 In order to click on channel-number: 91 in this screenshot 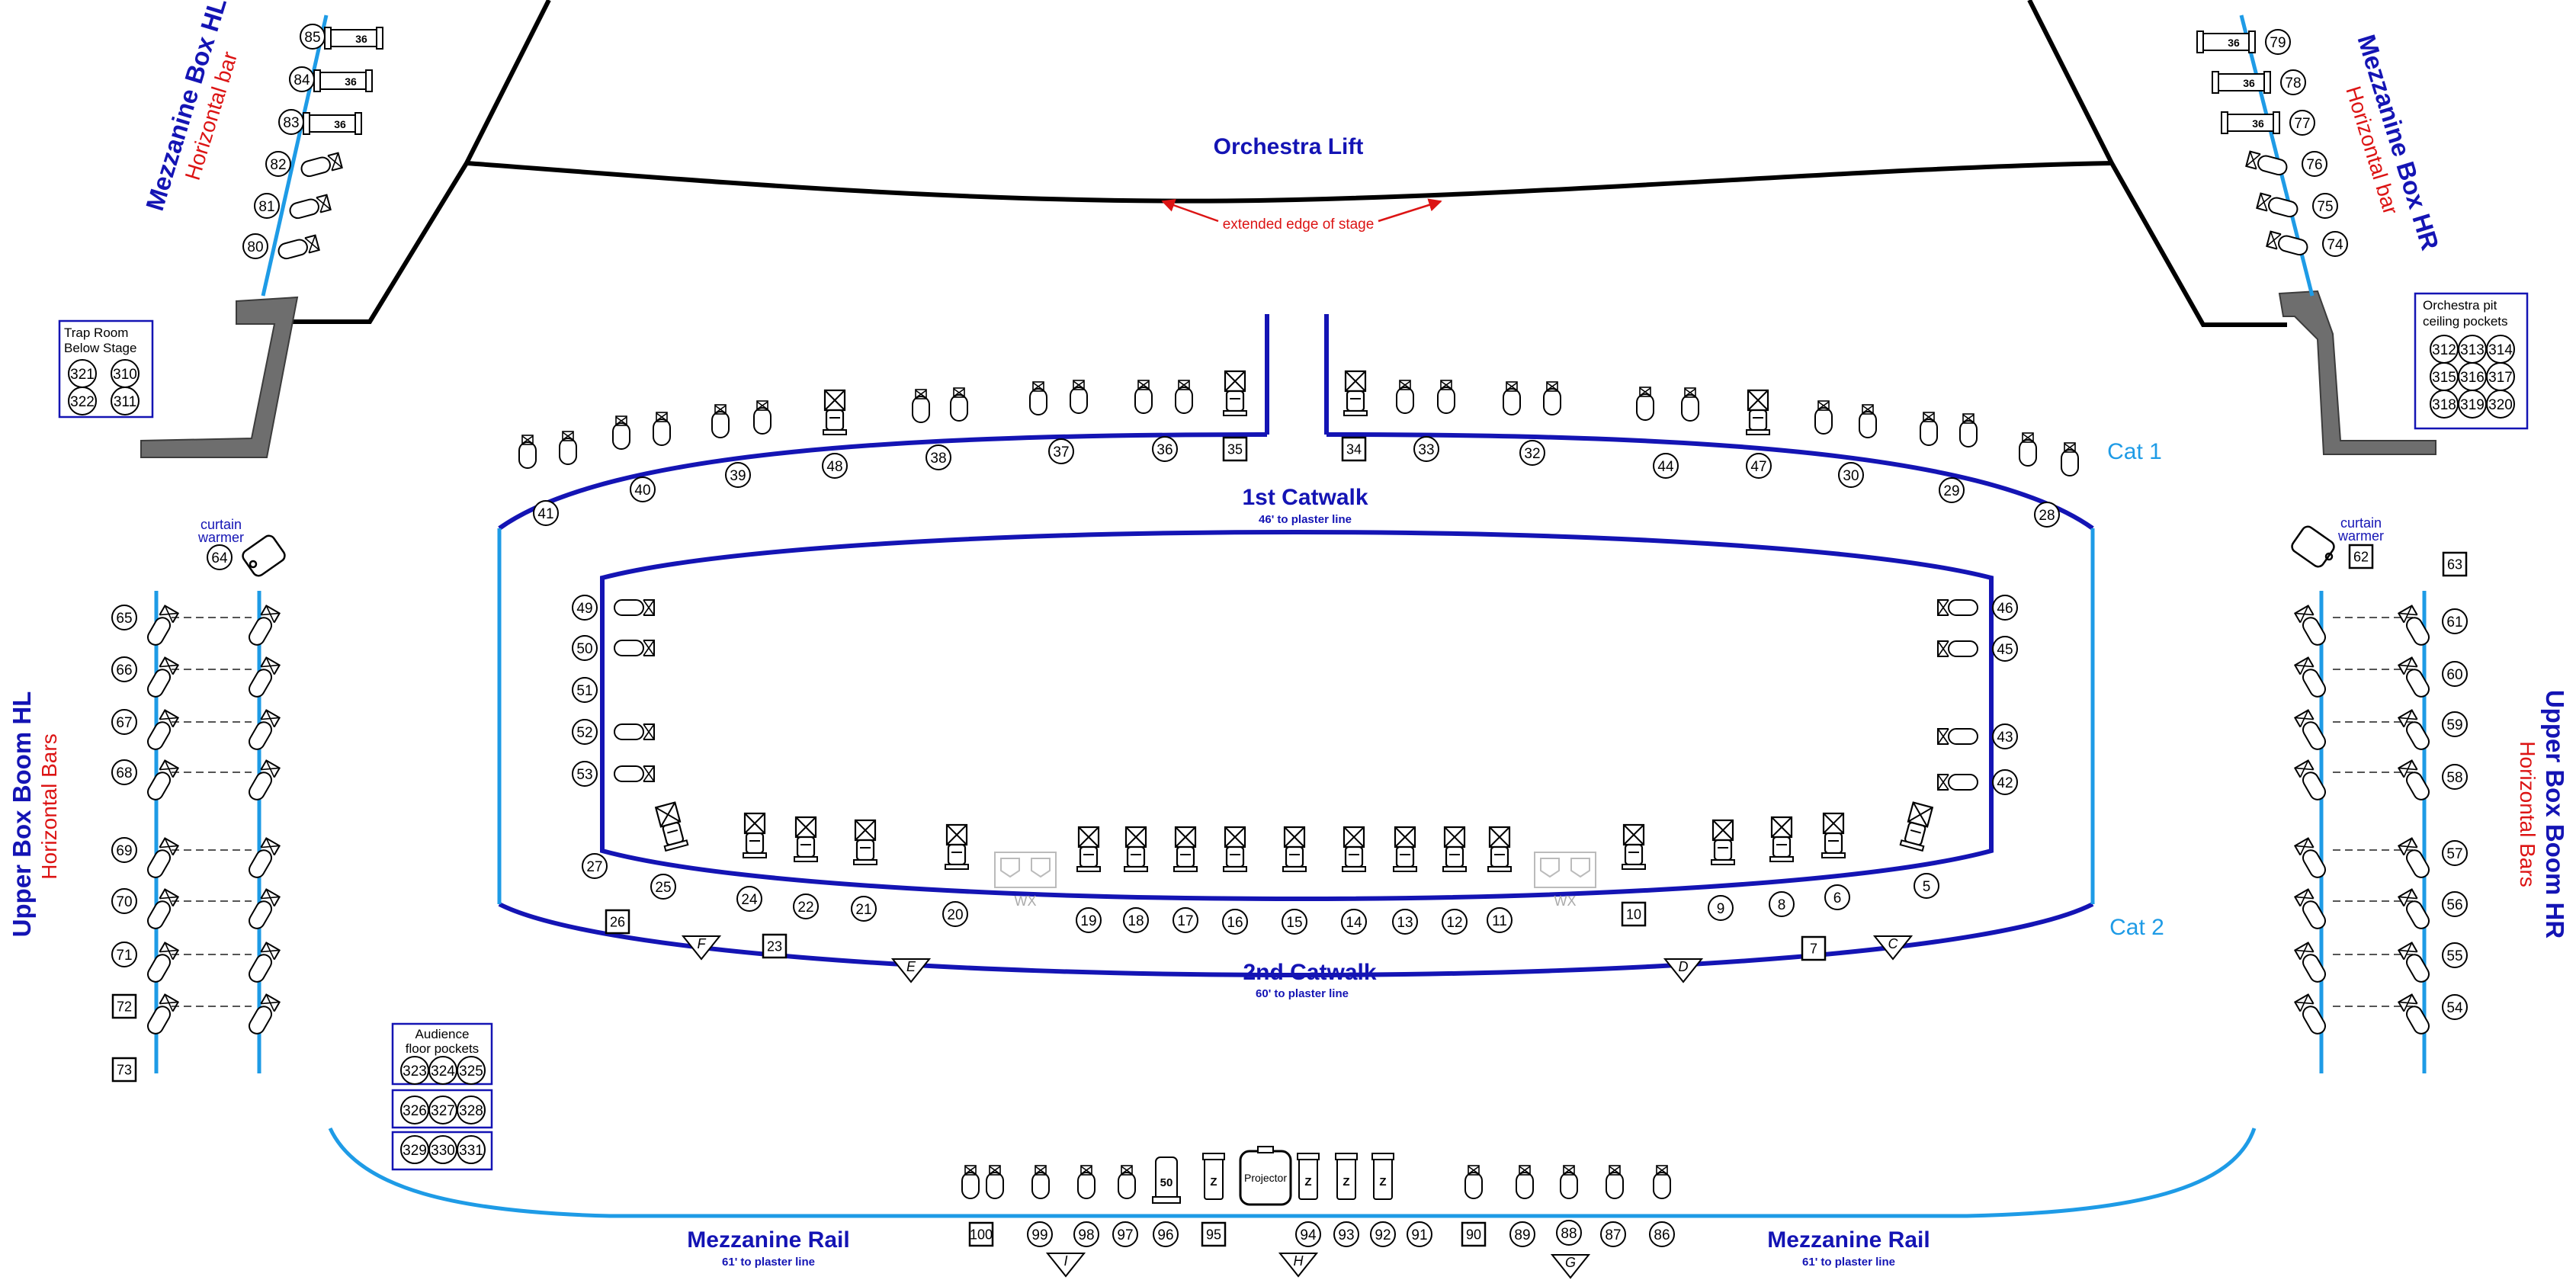, I will do `click(1419, 1235)`.